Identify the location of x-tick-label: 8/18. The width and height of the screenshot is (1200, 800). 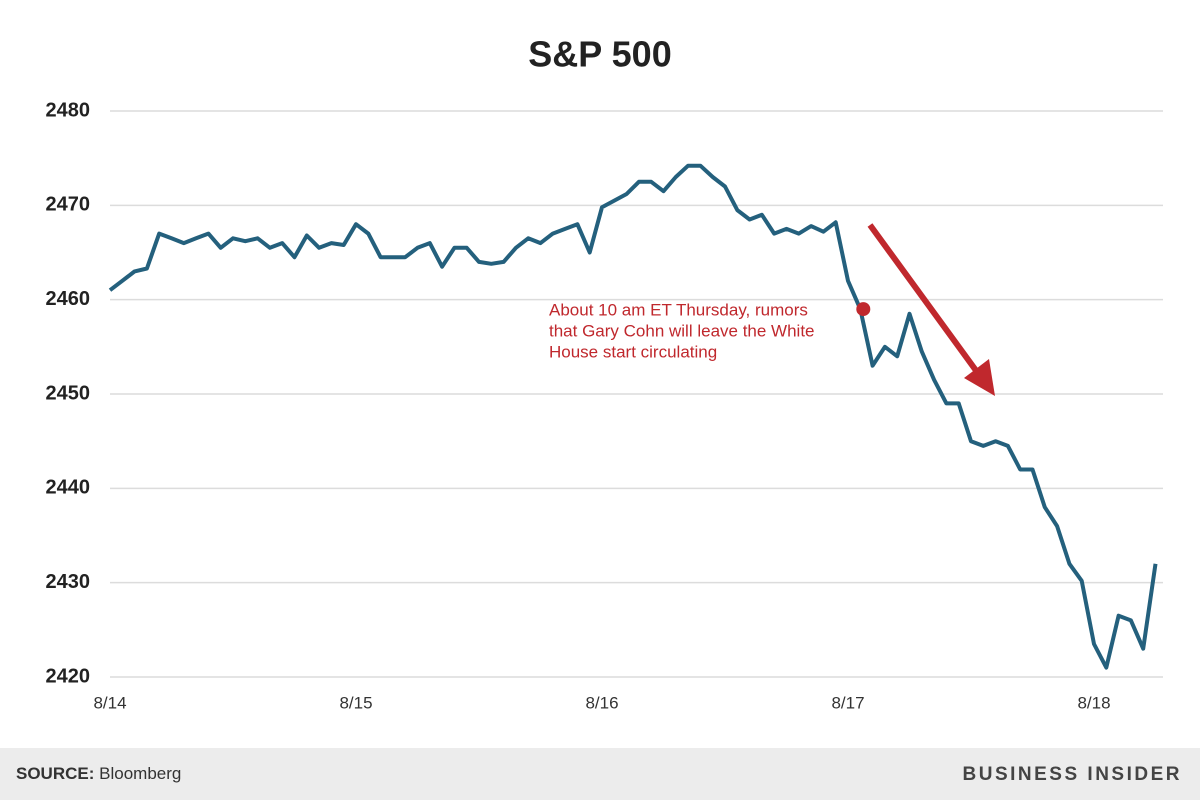
(1093, 702).